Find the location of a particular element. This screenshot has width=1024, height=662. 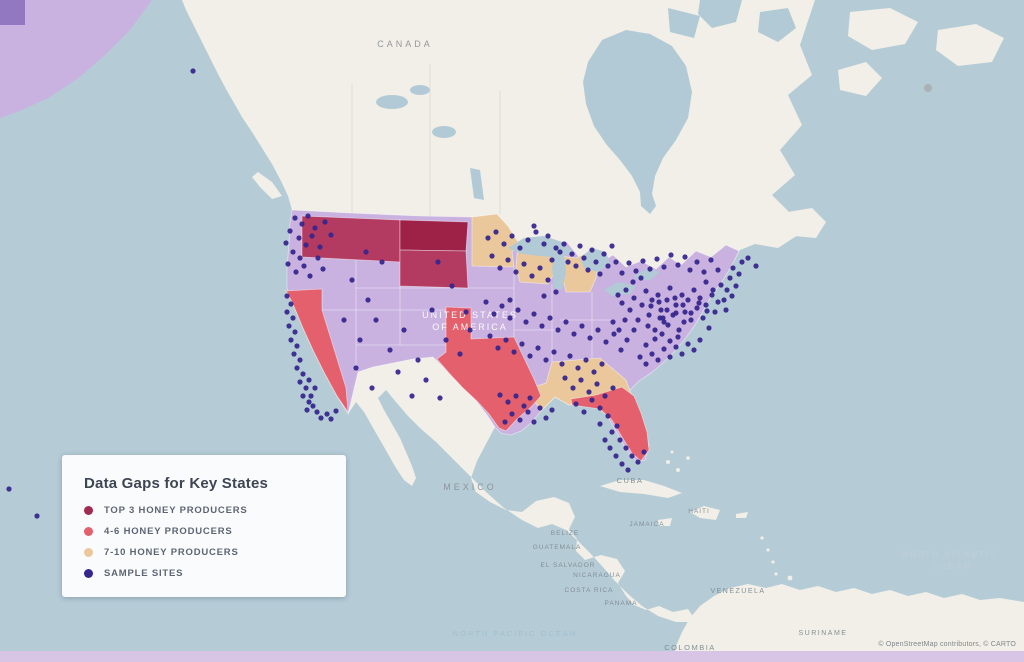

legend-item-top3: TOP 3 HONEY PRODUCERS is located at coordinates (204, 510).